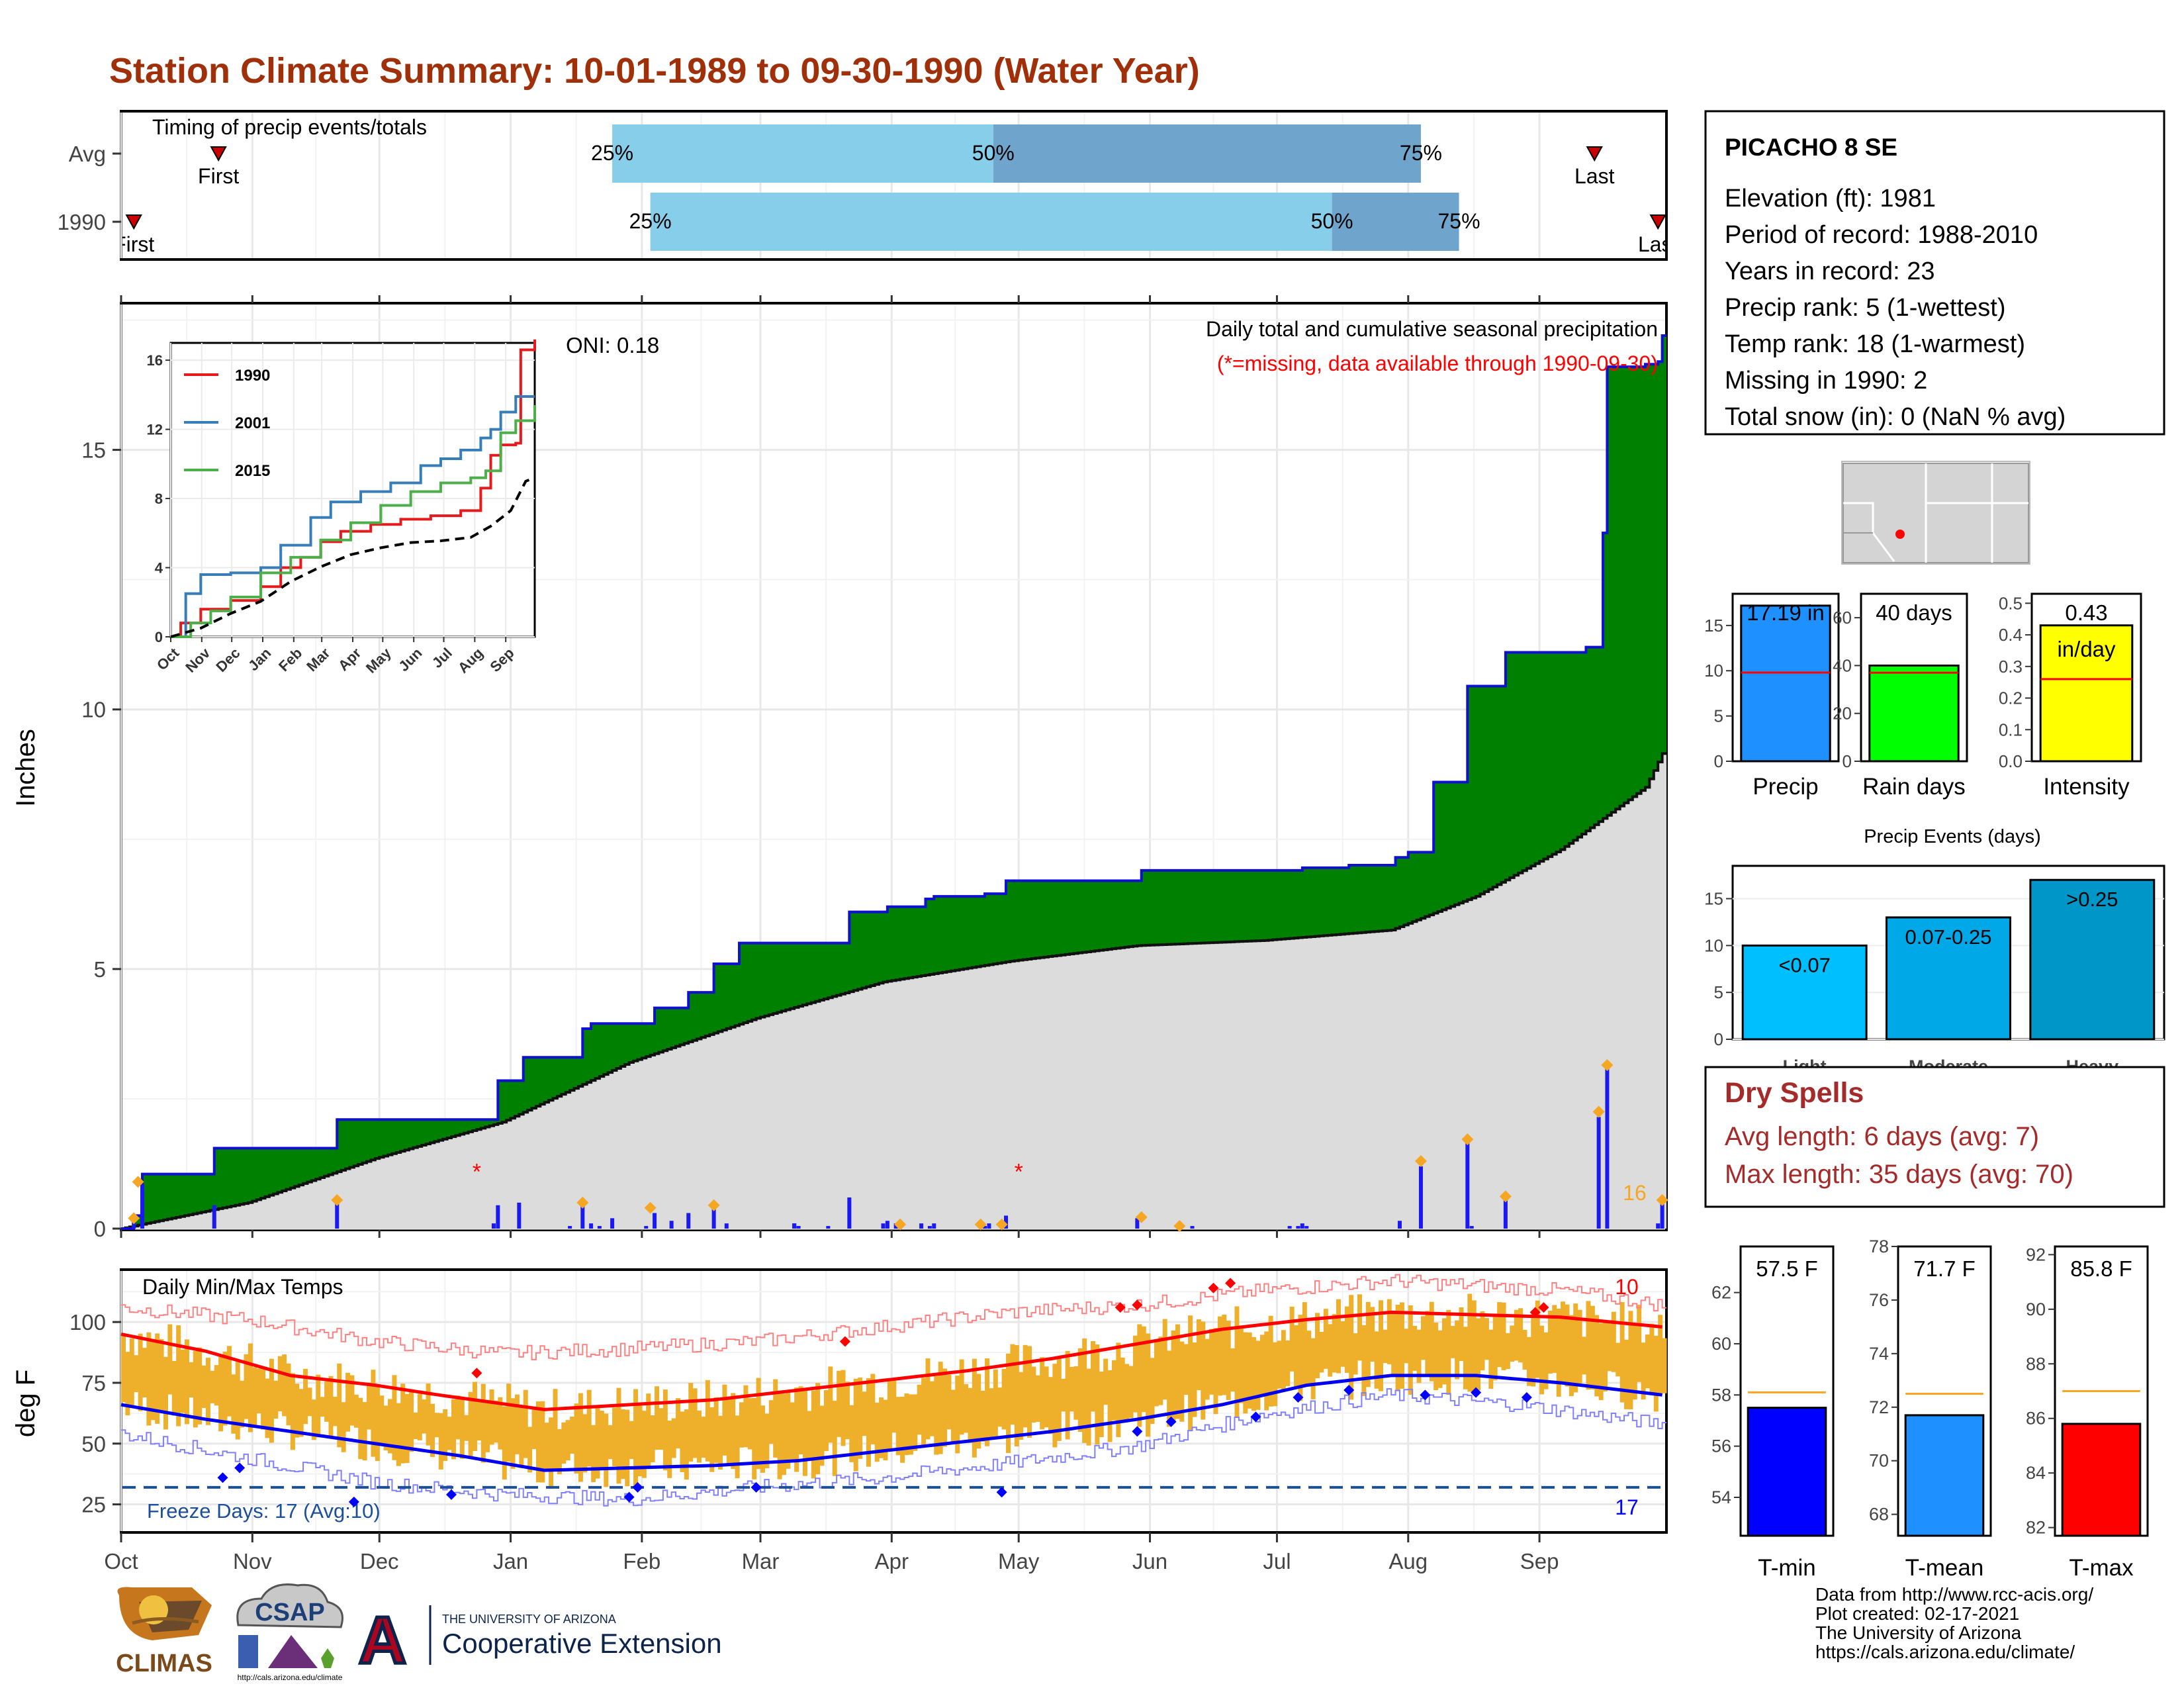 The height and width of the screenshot is (1688, 2184). I want to click on footer-line: Plot created: 02-17-2021, so click(1917, 1614).